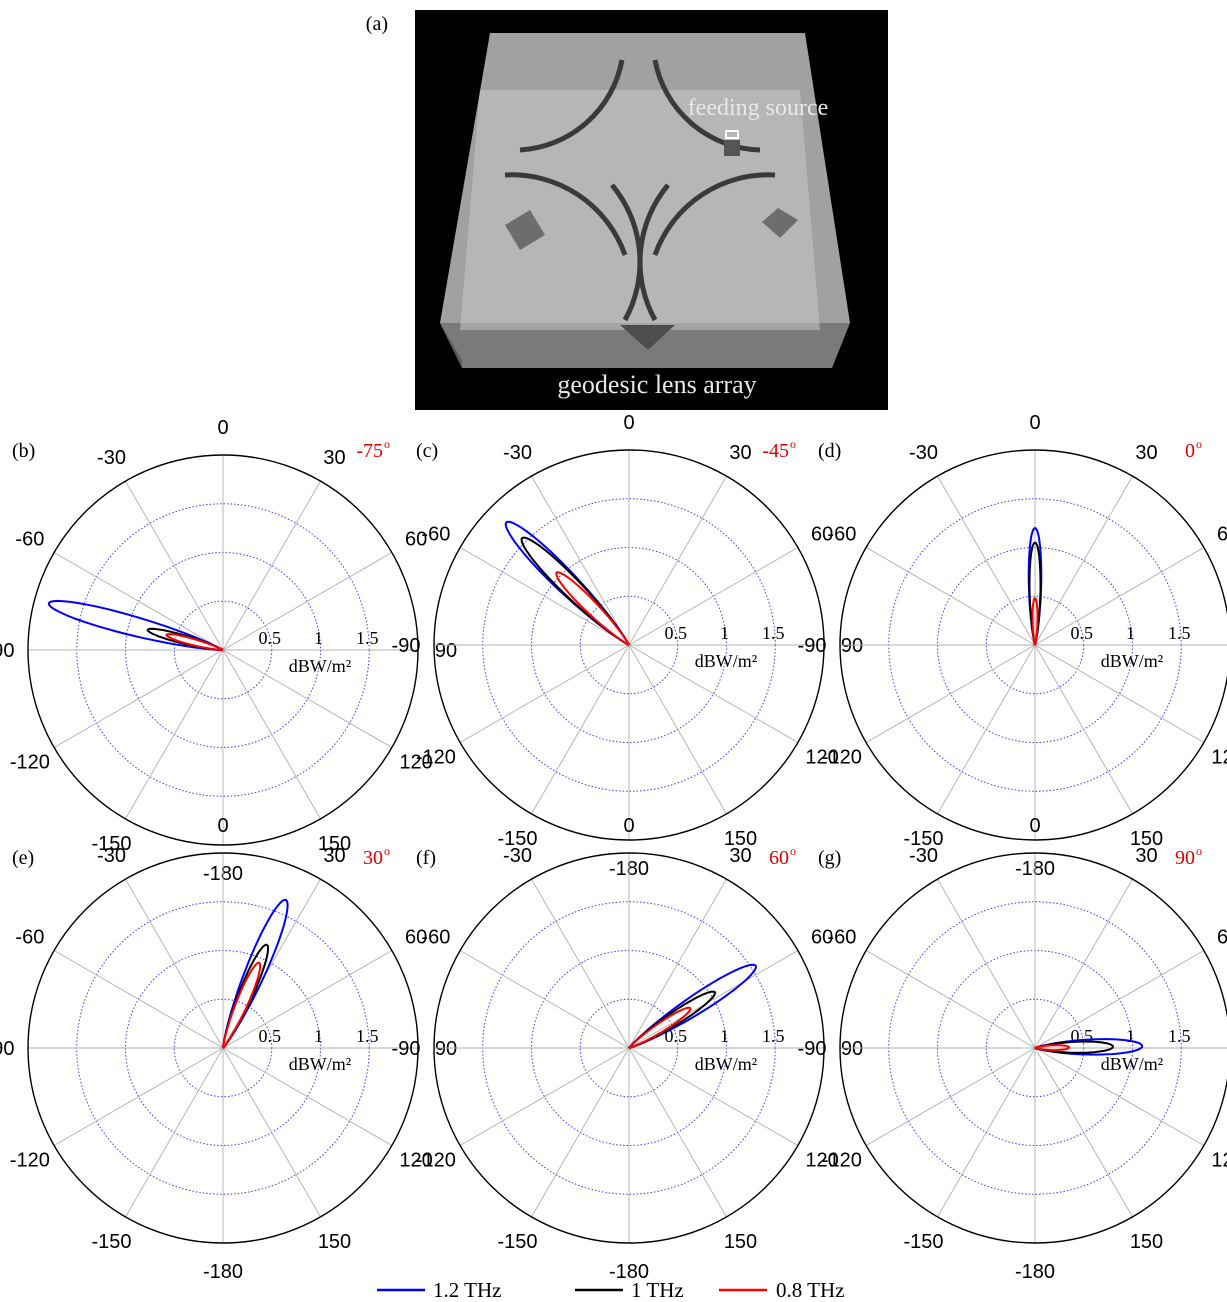  I want to click on panel-label: (e), so click(23, 858).